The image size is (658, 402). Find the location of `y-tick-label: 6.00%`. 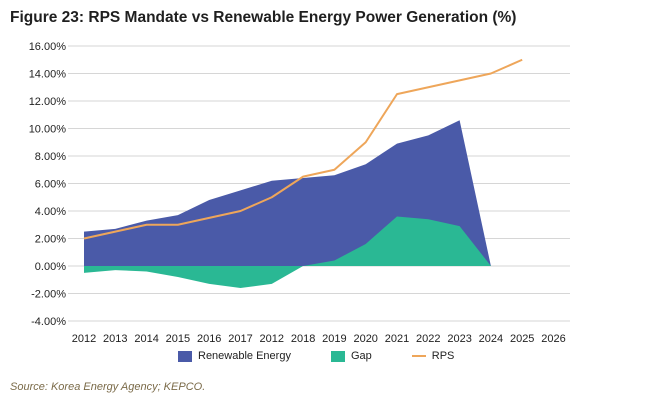

y-tick-label: 6.00% is located at coordinates (50, 185).